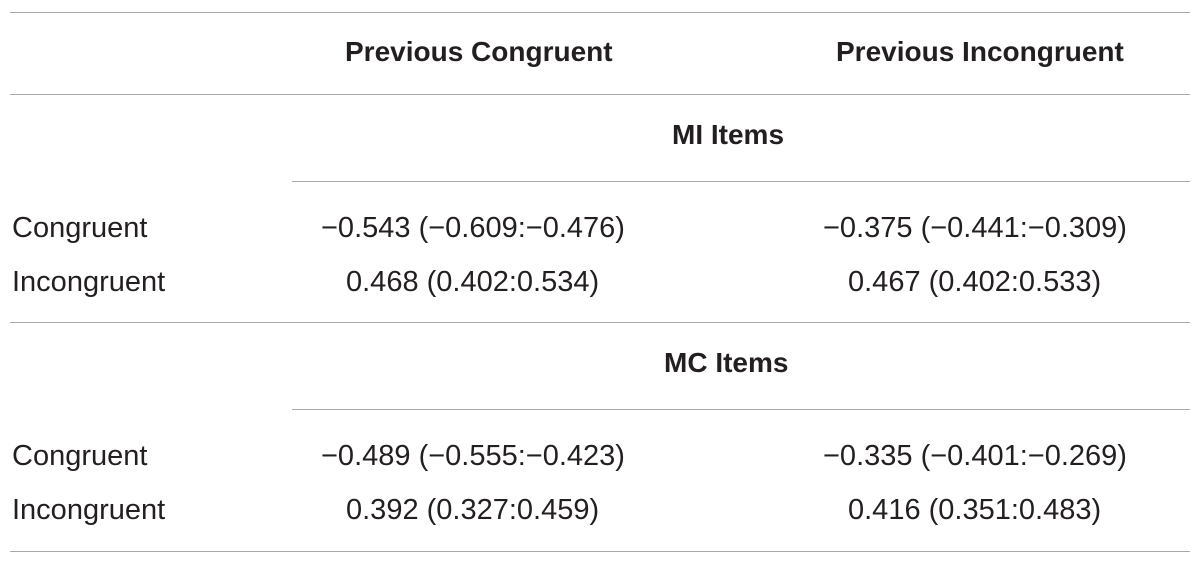 The width and height of the screenshot is (1200, 565). Describe the element at coordinates (600, 322) in the screenshot. I see `section-divider-rule` at that location.